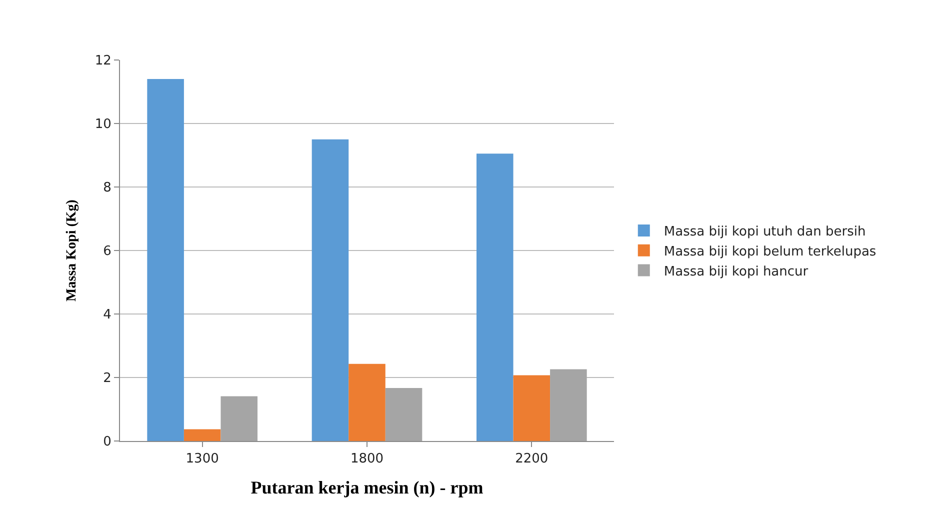 The image size is (944, 506). Describe the element at coordinates (107, 442) in the screenshot. I see `y-tick-label: 0` at that location.